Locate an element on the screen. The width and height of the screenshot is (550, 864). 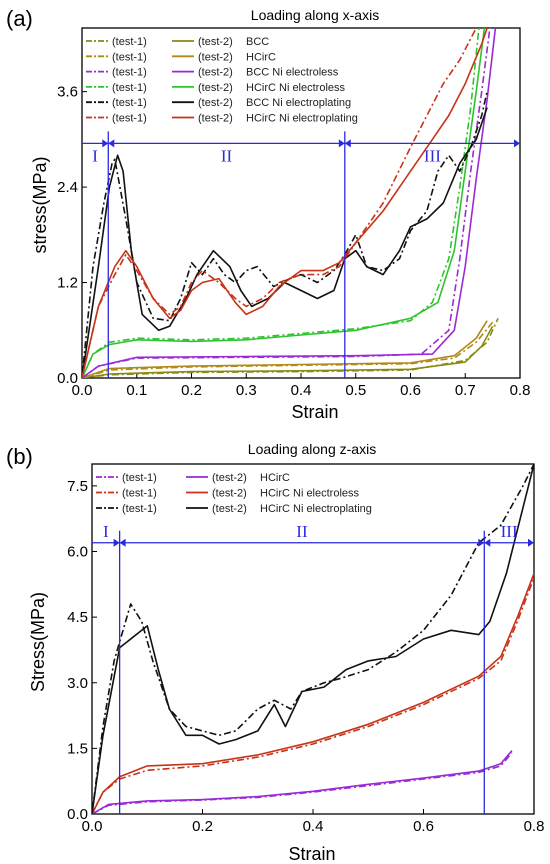
legend-series-name: BCC Ni electroplating is located at coordinates (298, 103).